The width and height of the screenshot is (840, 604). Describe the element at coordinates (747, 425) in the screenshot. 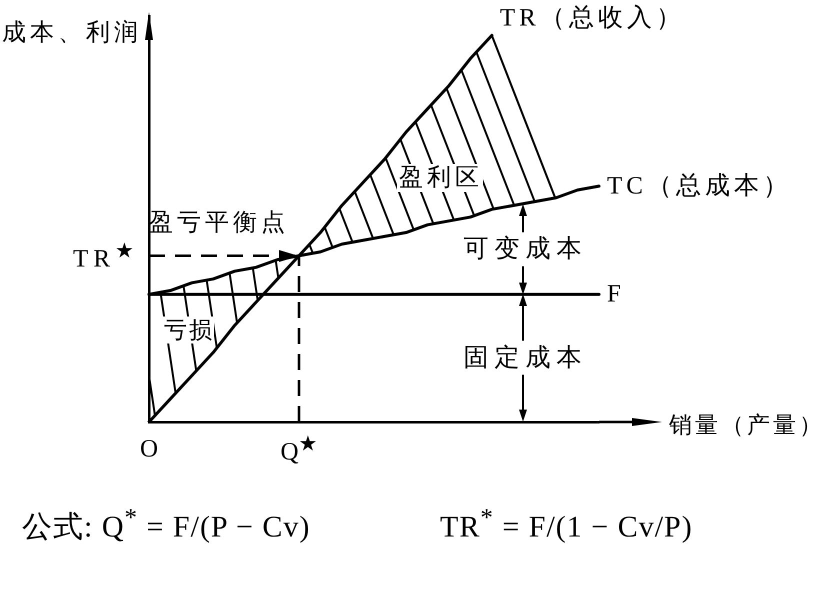

I see `x-axis-title: 销量（产量）` at that location.